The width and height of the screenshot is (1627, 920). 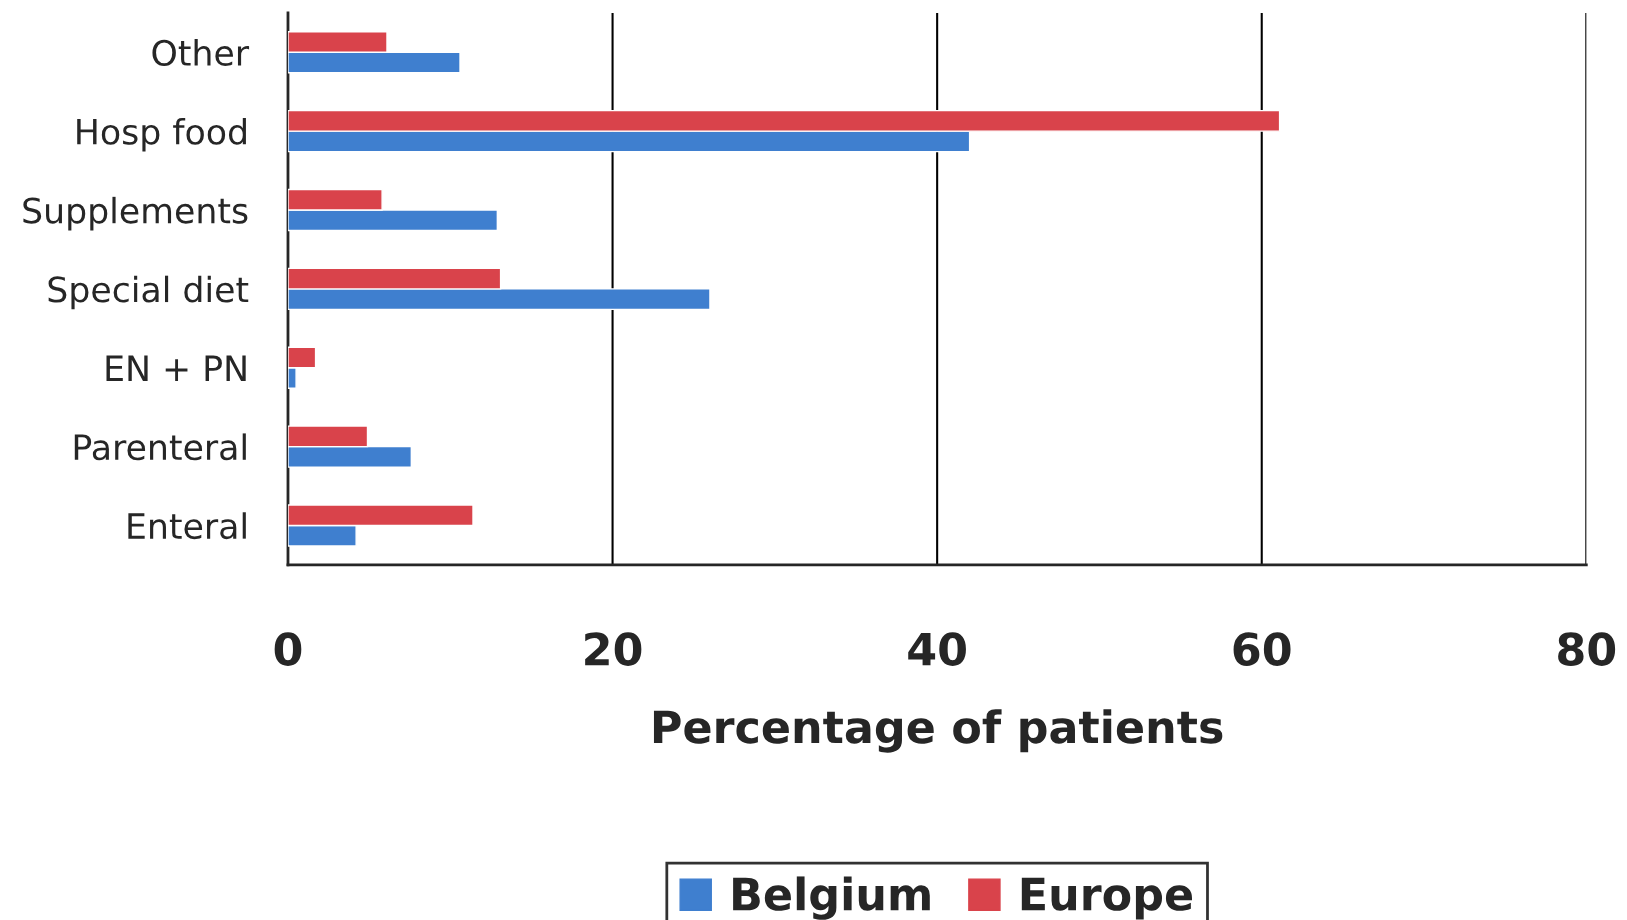 What do you see at coordinates (1262, 649) in the screenshot?
I see `x-tick-label: 60` at bounding box center [1262, 649].